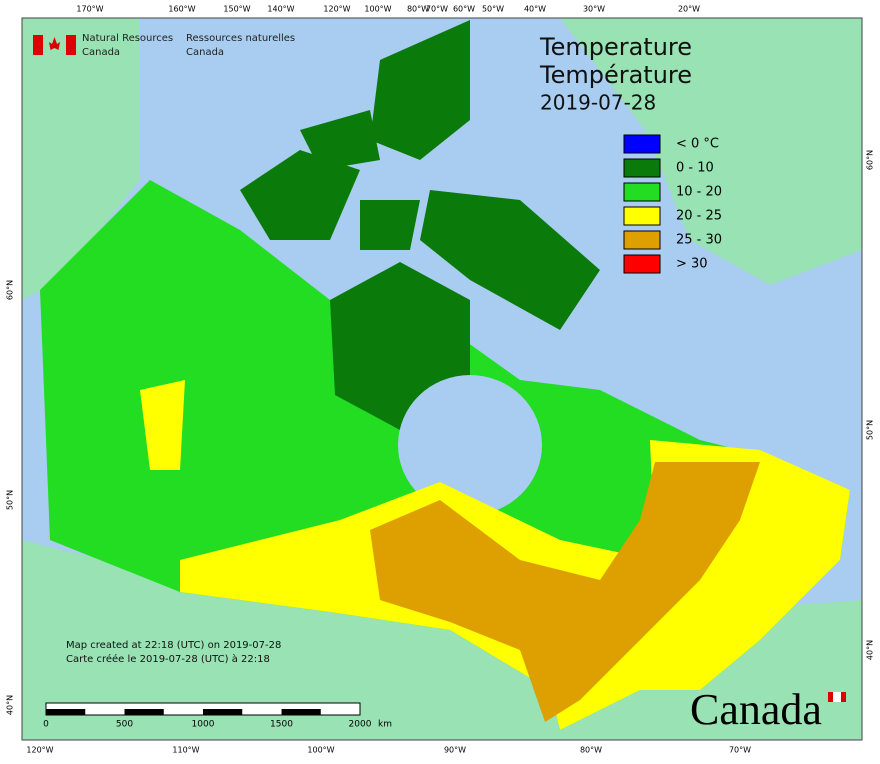 This screenshot has height=764, width=880. I want to click on lon-label: 170°W, so click(89, 9).